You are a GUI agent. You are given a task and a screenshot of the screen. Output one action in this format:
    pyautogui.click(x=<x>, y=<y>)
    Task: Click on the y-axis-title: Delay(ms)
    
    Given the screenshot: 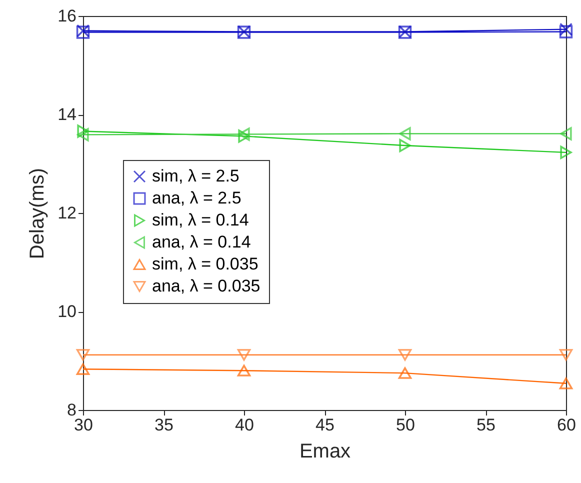 What is the action you would take?
    pyautogui.click(x=37, y=214)
    